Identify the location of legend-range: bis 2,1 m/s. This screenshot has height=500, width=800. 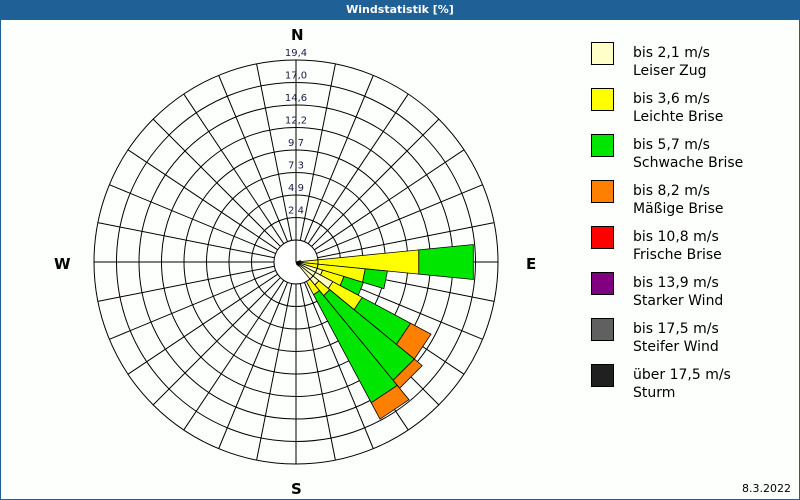
(671, 53).